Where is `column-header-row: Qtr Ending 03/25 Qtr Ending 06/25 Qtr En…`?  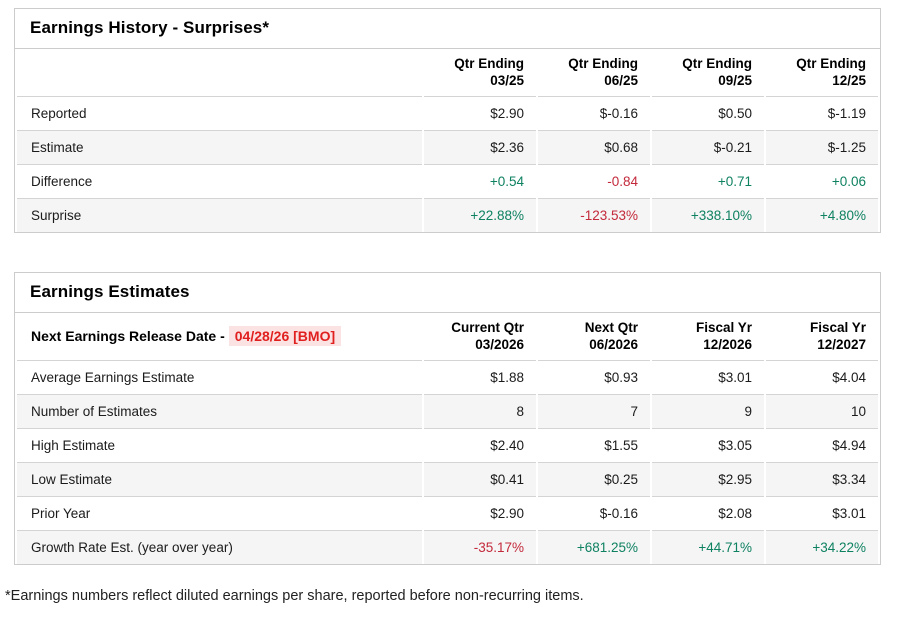
column-header-row: Qtr Ending 03/25 Qtr Ending 06/25 Qtr En… is located at coordinates (447, 72).